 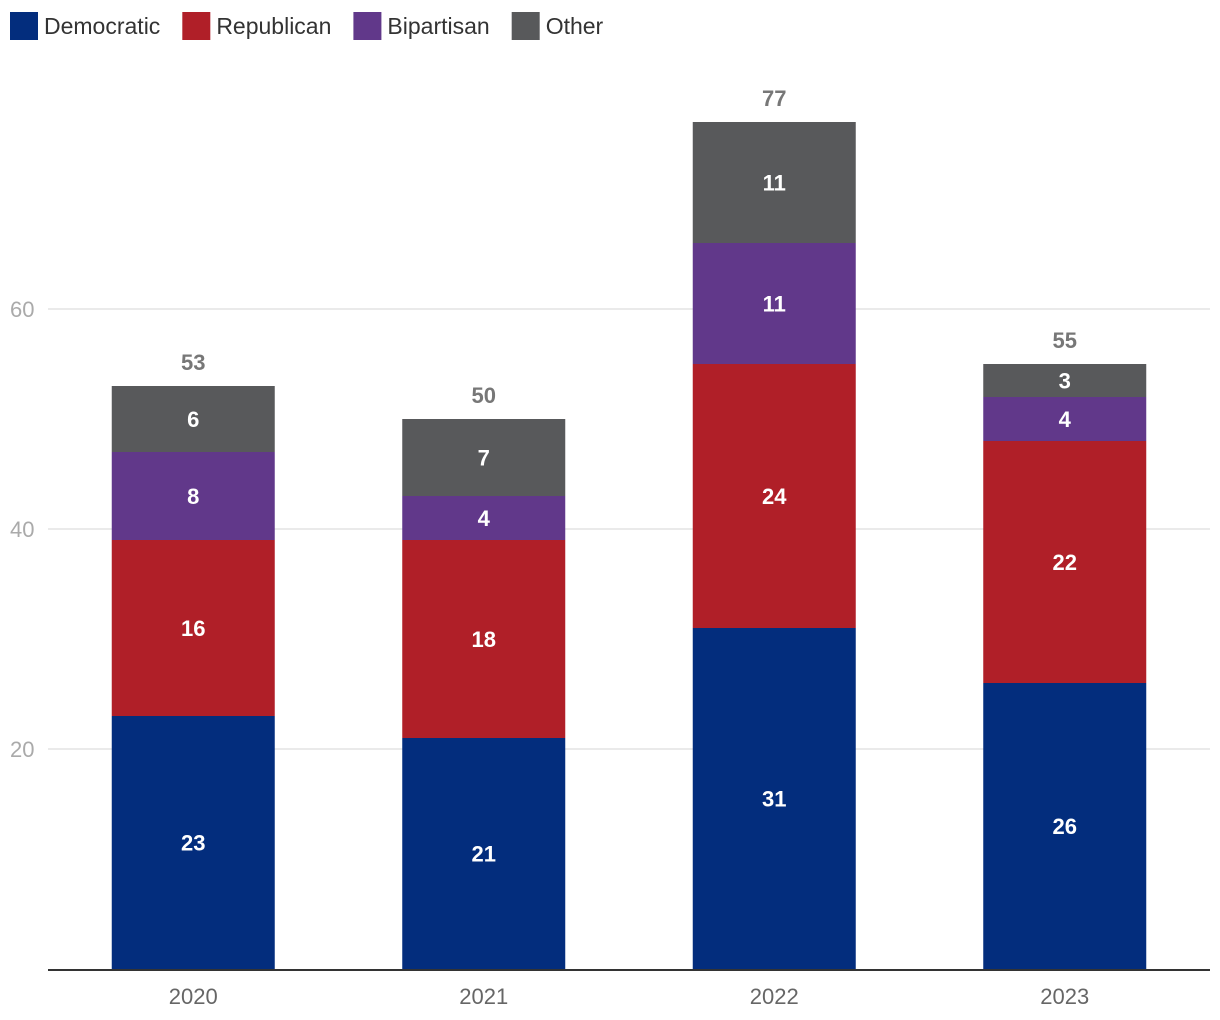 I want to click on bar-other-2023, so click(x=1065, y=380).